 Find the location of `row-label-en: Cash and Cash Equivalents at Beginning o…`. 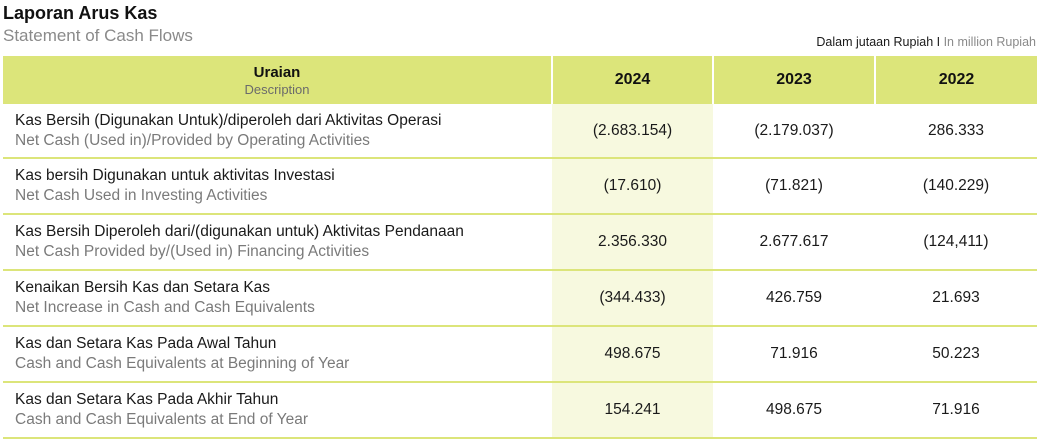

row-label-en: Cash and Cash Equivalents at Beginning o… is located at coordinates (182, 363).